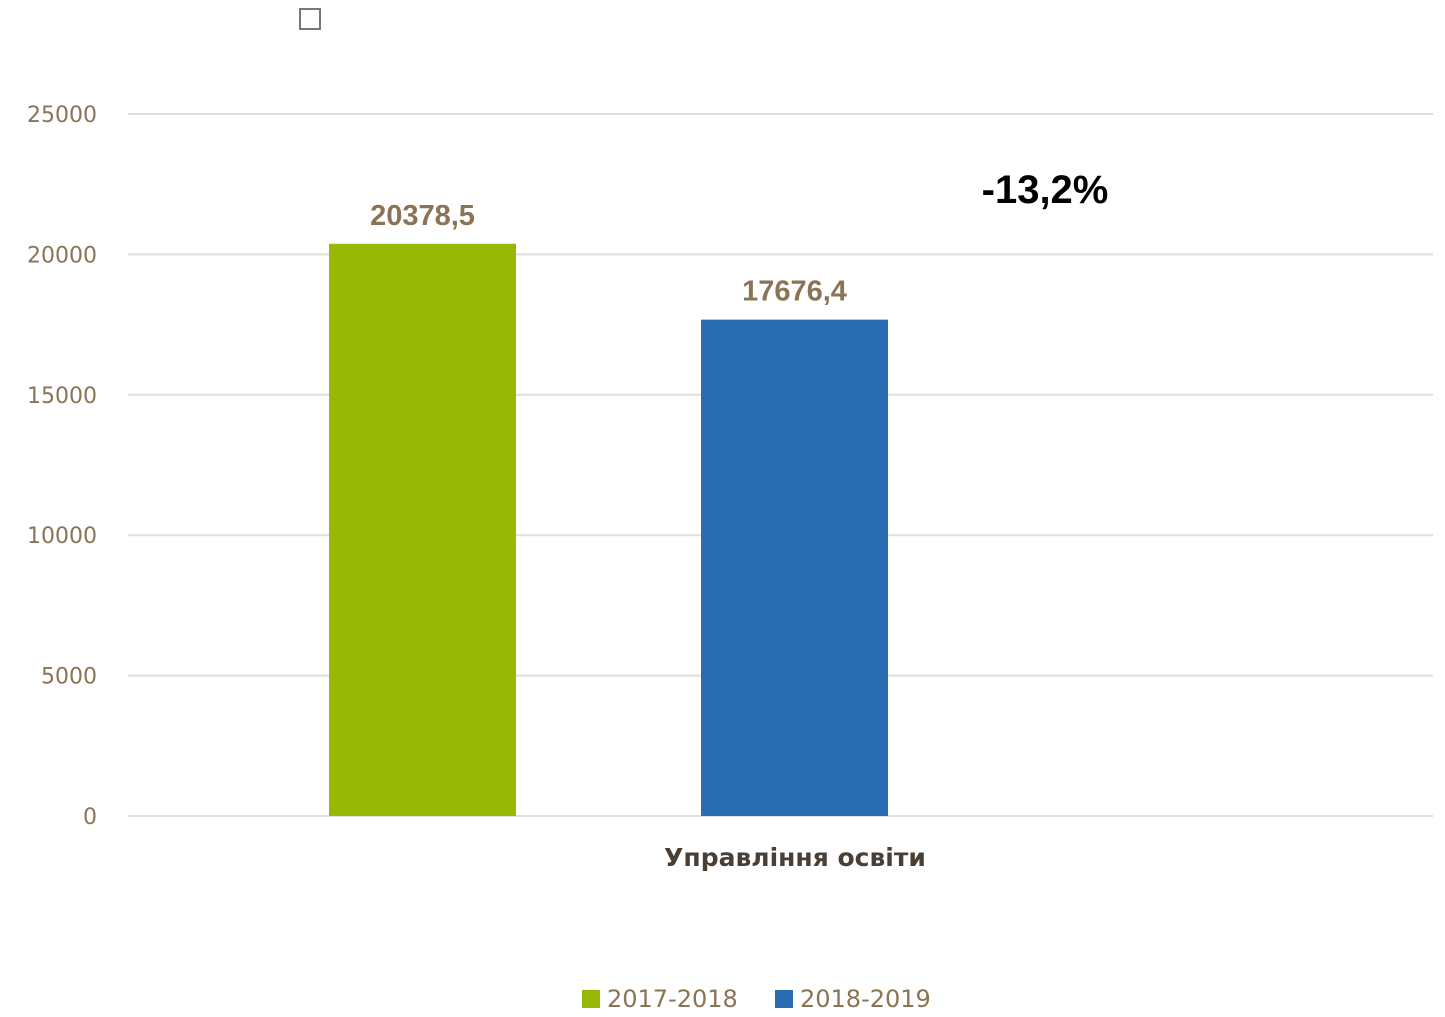 This screenshot has height=1017, width=1445. What do you see at coordinates (1045, 190) in the screenshot?
I see `change-annotation: -13,2%` at bounding box center [1045, 190].